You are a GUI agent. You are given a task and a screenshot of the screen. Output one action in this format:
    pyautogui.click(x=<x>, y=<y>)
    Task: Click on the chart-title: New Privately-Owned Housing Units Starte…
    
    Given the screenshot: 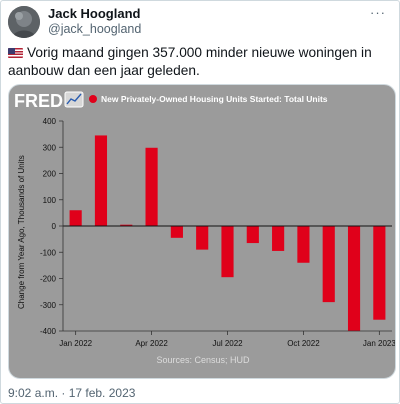 What is the action you would take?
    pyautogui.click(x=214, y=99)
    